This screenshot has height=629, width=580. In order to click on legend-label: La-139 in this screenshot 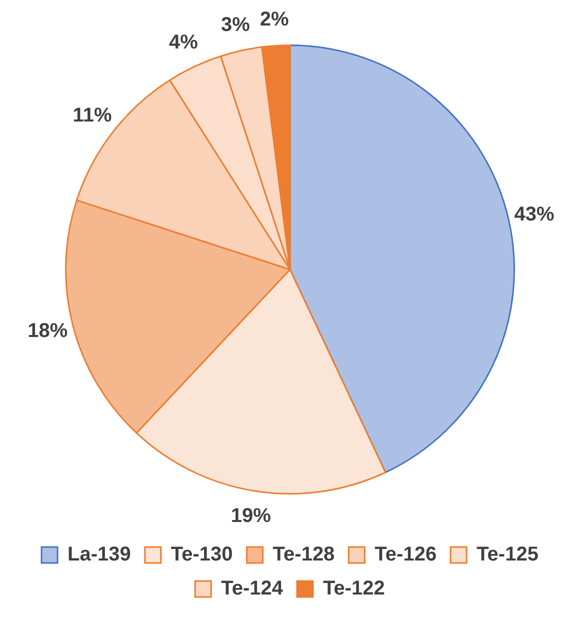, I will do `click(99, 555)`.